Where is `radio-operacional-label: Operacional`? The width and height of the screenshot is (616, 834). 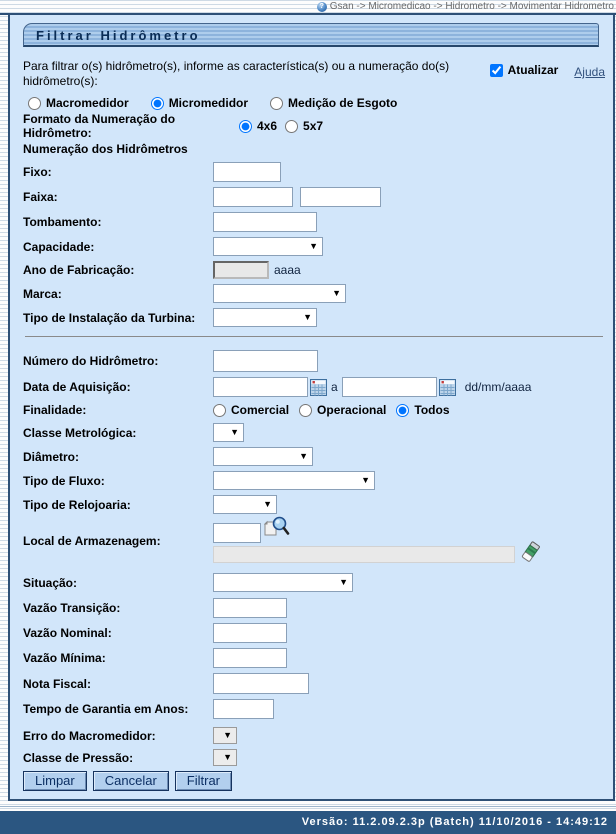 radio-operacional-label: Operacional is located at coordinates (352, 410).